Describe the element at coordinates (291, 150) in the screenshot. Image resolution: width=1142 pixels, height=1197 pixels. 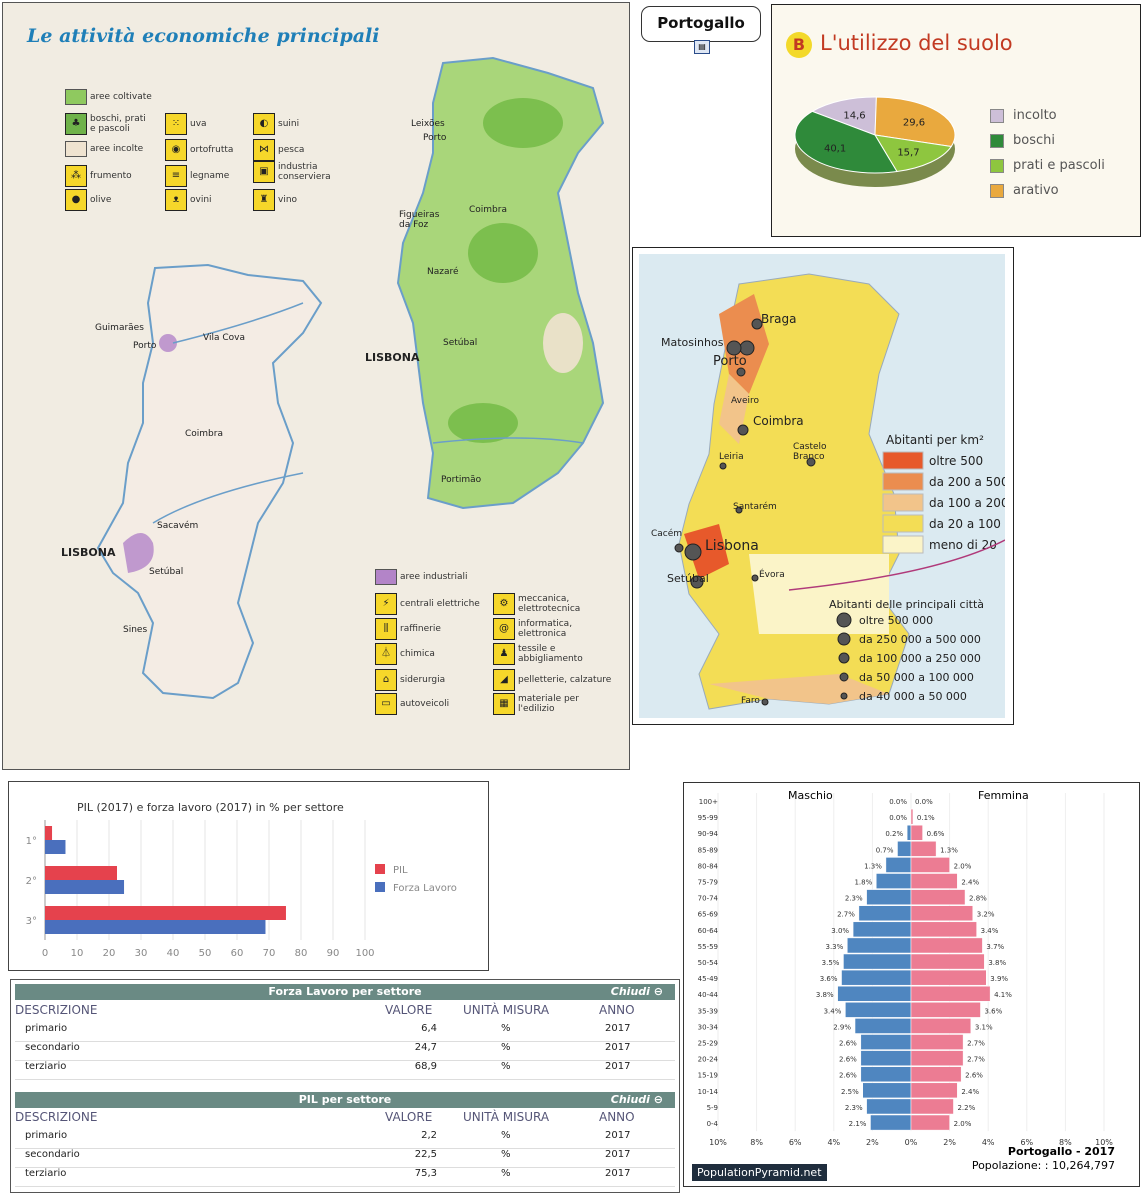
I see `legend-label: pesca` at that location.